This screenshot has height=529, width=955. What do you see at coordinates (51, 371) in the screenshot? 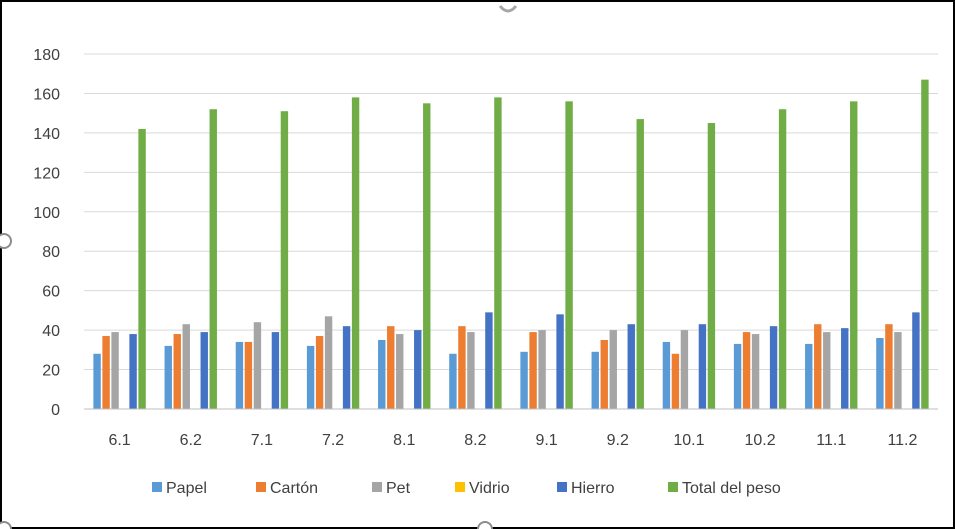
I see `y-tick-label: 20` at bounding box center [51, 371].